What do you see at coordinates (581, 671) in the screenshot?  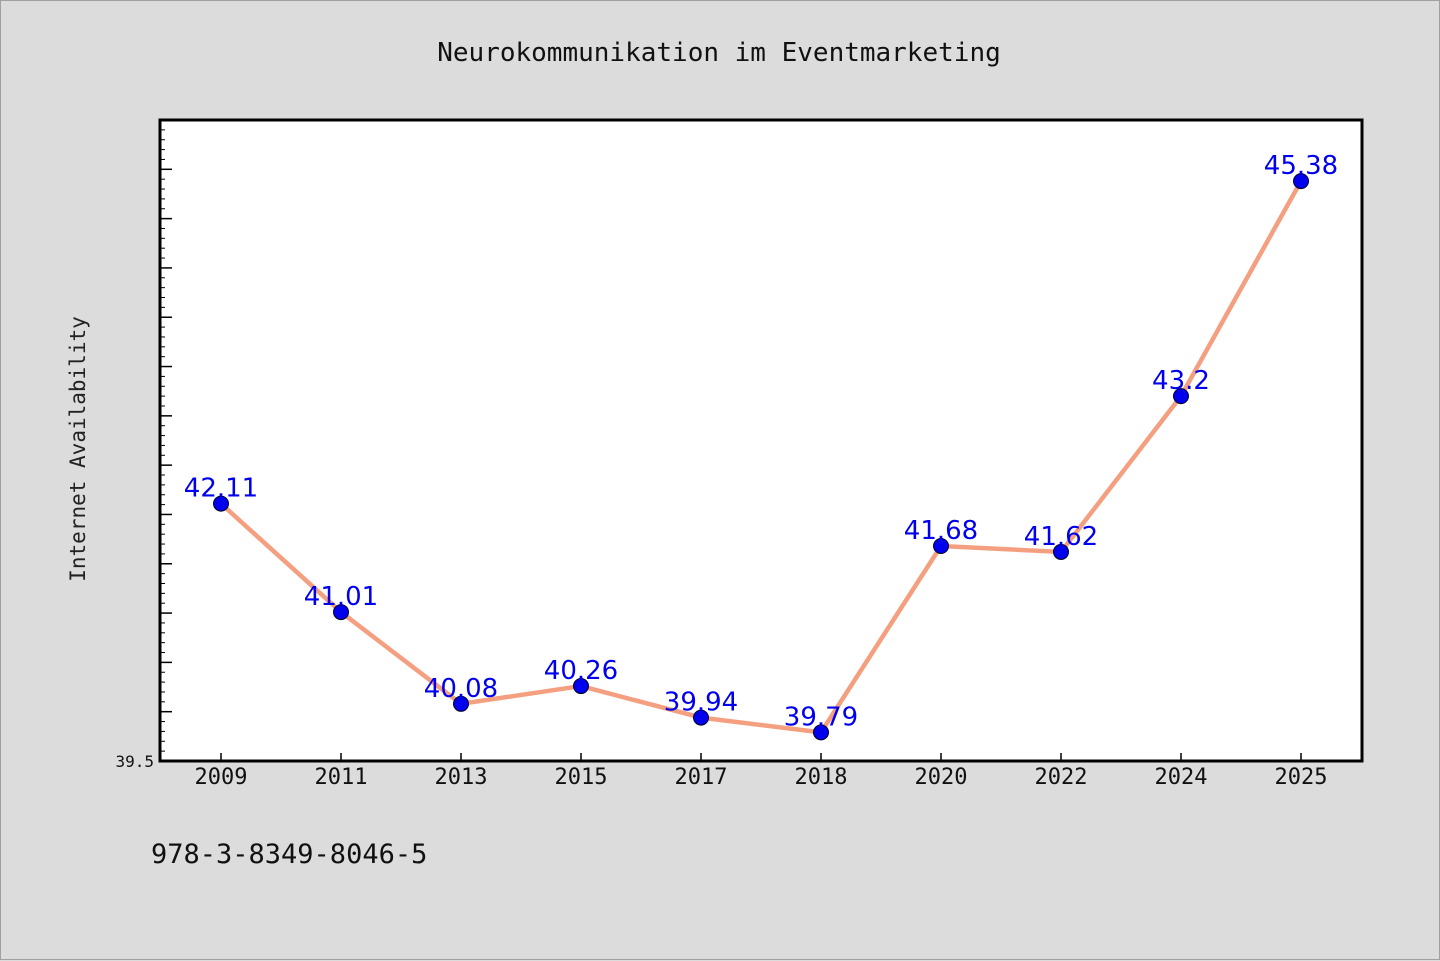 I see `data-label: 40.26` at bounding box center [581, 671].